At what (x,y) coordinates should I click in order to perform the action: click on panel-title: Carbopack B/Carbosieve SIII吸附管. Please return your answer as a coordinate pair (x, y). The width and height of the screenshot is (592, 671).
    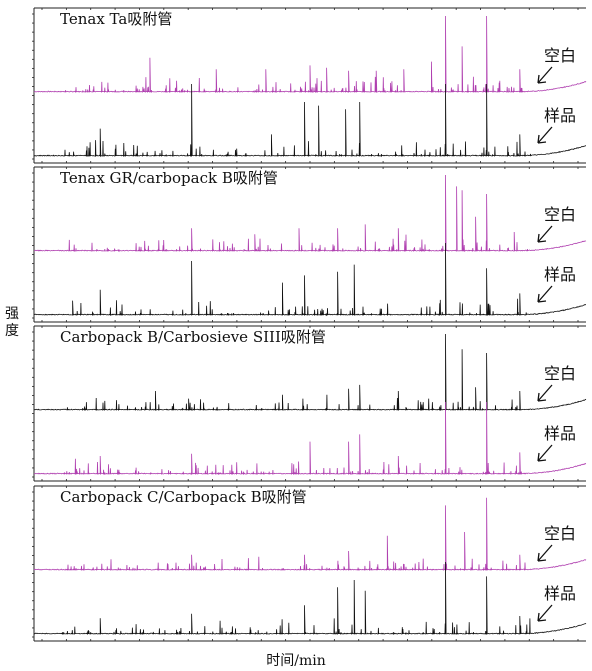
    Looking at the image, I should click on (193, 337).